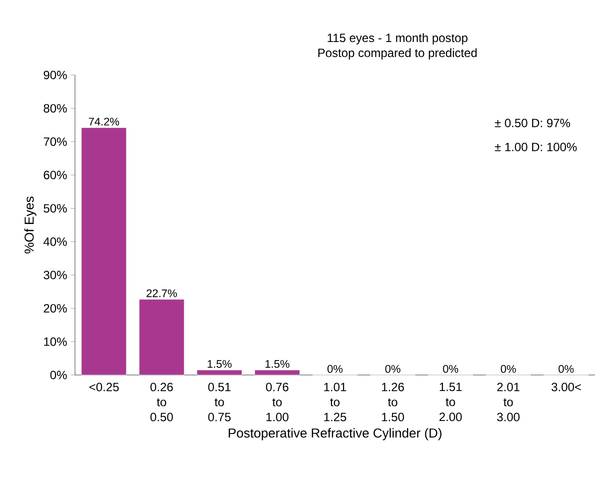 The width and height of the screenshot is (606, 494). Describe the element at coordinates (219, 402) in the screenshot. I see `x-tick-label: 0.51 to 0.75` at that location.